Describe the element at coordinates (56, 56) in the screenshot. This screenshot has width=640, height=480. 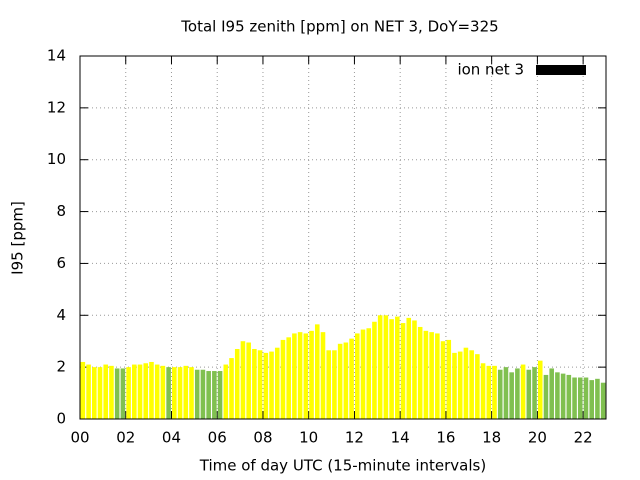
I see `y-tick-label: 14` at that location.